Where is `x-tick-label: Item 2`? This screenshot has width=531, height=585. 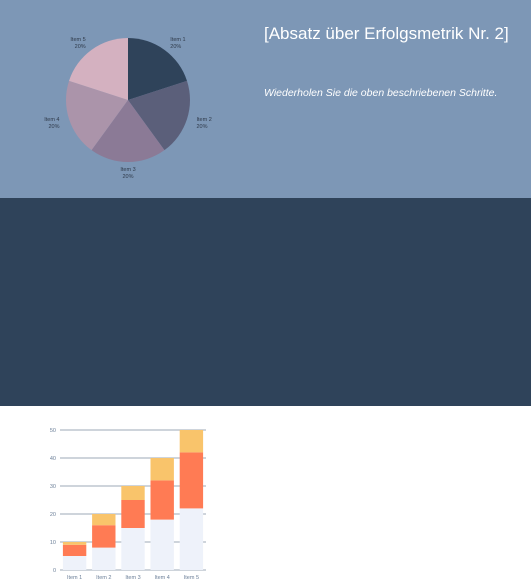 x-tick-label: Item 2 is located at coordinates (103, 578).